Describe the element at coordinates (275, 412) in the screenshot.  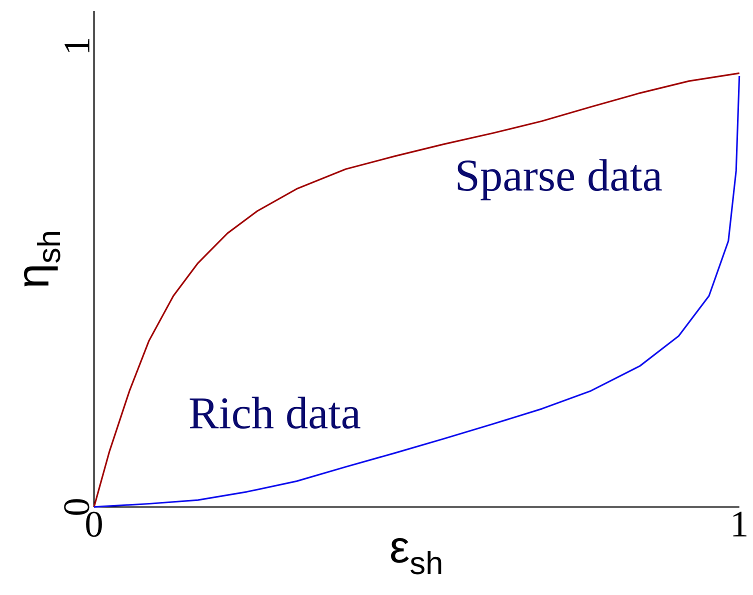
I see `annotation: Rich data` at that location.